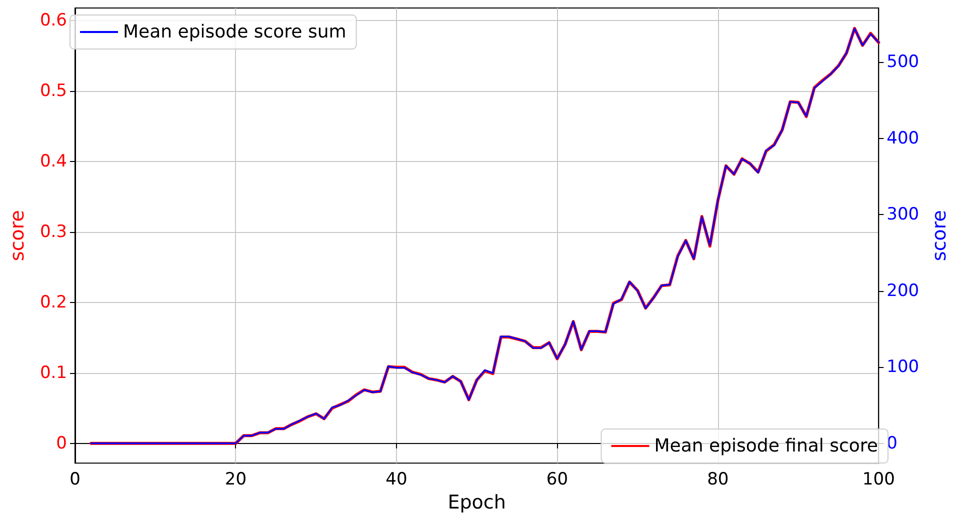 Image resolution: width=957 pixels, height=517 pixels. What do you see at coordinates (53, 162) in the screenshot?
I see `y-tick-label: 0.4` at bounding box center [53, 162].